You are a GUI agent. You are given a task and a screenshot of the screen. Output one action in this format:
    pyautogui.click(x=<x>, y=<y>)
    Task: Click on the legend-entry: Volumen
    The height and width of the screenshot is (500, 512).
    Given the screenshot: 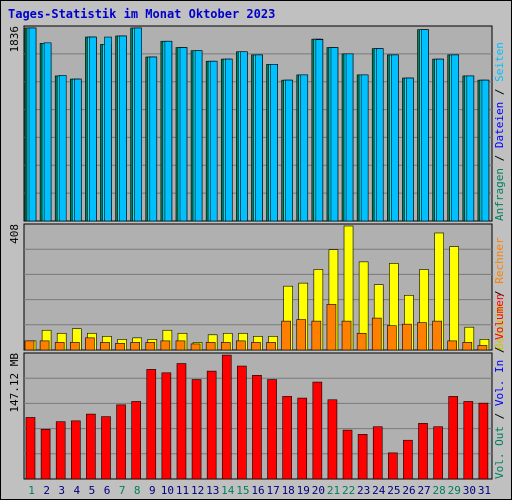 What is the action you would take?
    pyautogui.click(x=499, y=317)
    